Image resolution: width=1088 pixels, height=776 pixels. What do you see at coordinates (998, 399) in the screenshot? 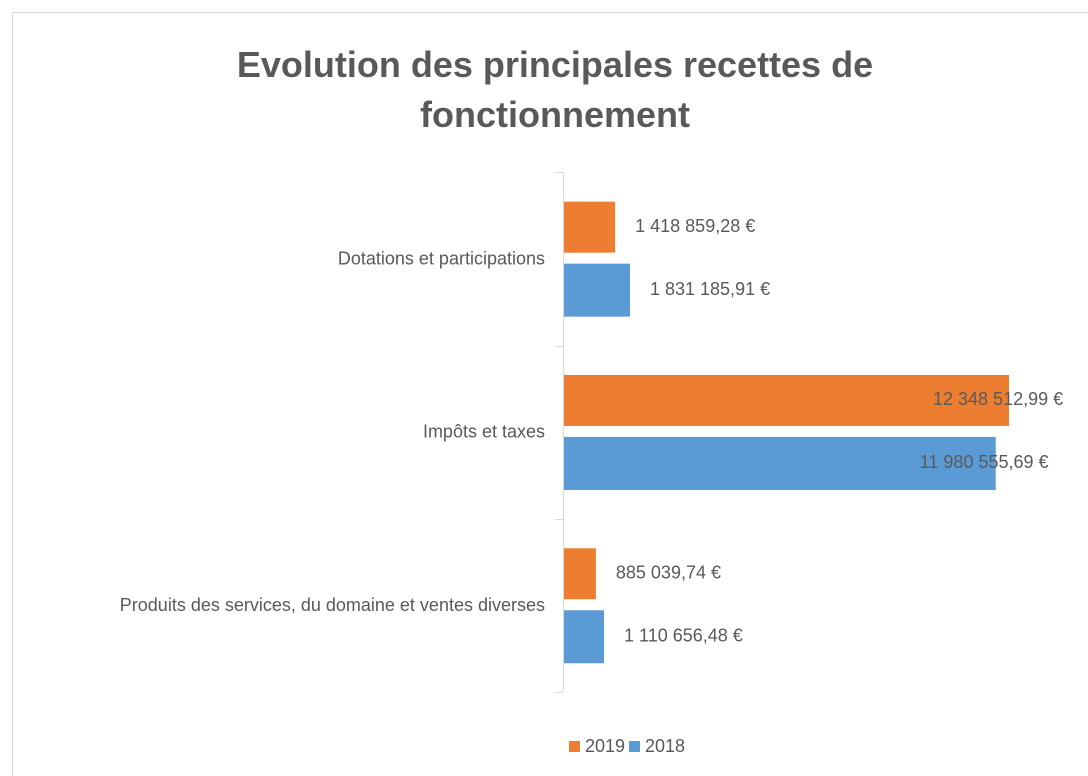
I see `data-label: 12 348 512,99 €` at bounding box center [998, 399].